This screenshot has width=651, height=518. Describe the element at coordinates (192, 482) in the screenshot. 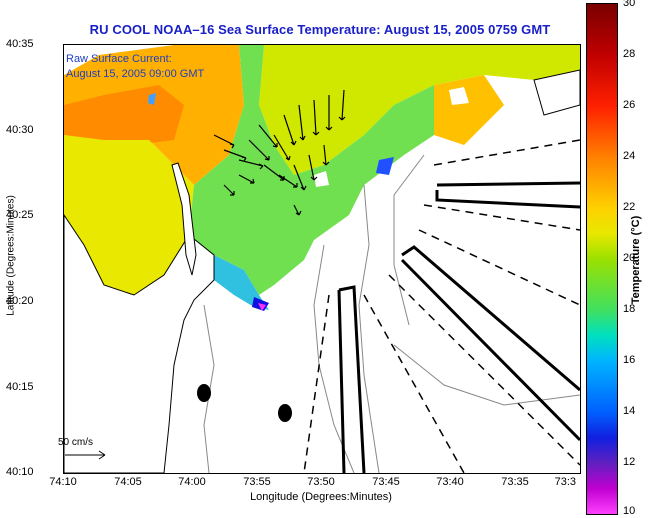

I see `xtick-label: 74:00` at that location.